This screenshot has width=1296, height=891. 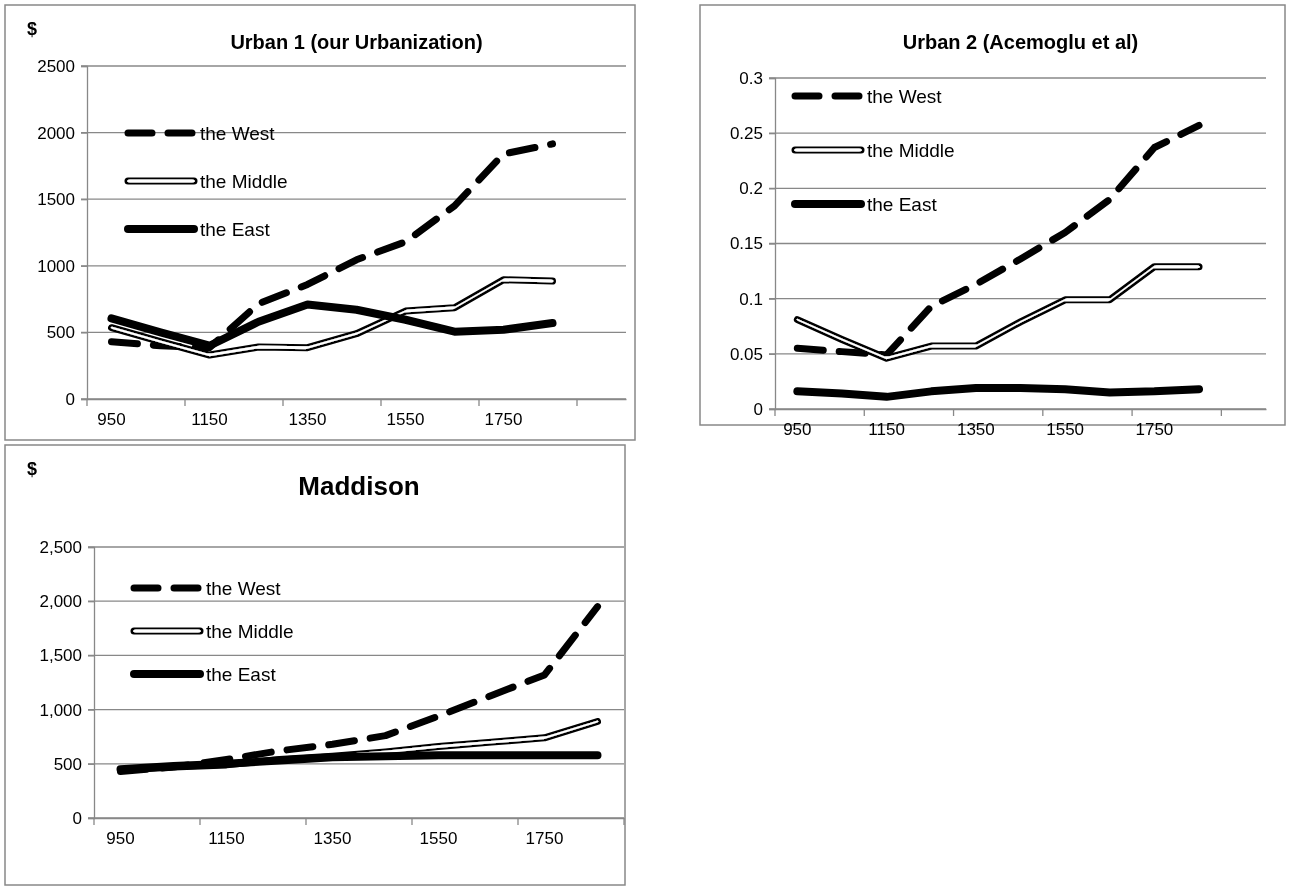 What do you see at coordinates (56, 66) in the screenshot?
I see `y-tick-label: 2500` at bounding box center [56, 66].